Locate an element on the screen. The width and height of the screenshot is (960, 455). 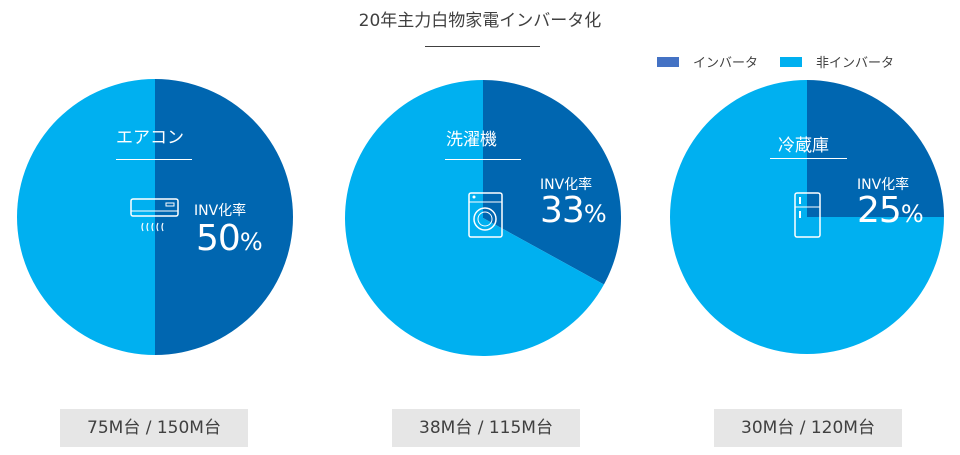
legend-swatch-non-inverter is located at coordinates (791, 61).